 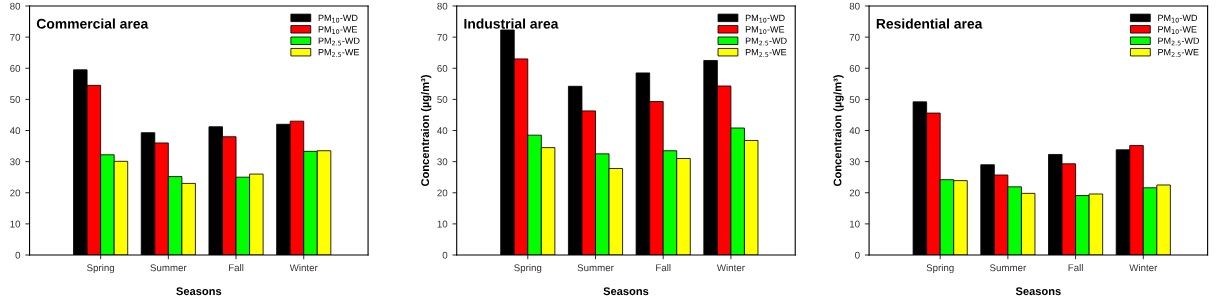 What do you see at coordinates (92, 23) in the screenshot?
I see `text: Commercial area` at bounding box center [92, 23].